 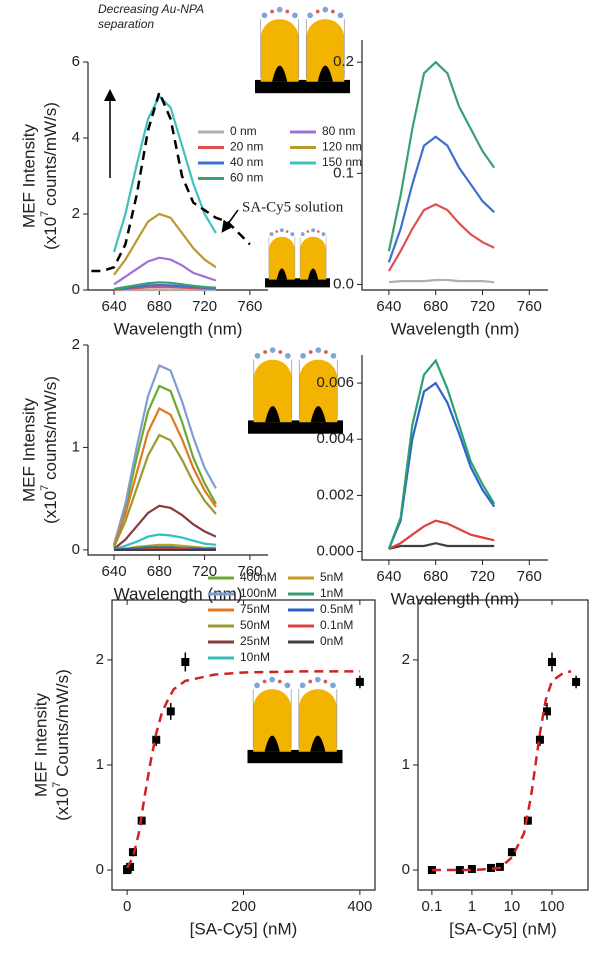 I want to click on x-tick-label: 400, so click(x=359, y=906).